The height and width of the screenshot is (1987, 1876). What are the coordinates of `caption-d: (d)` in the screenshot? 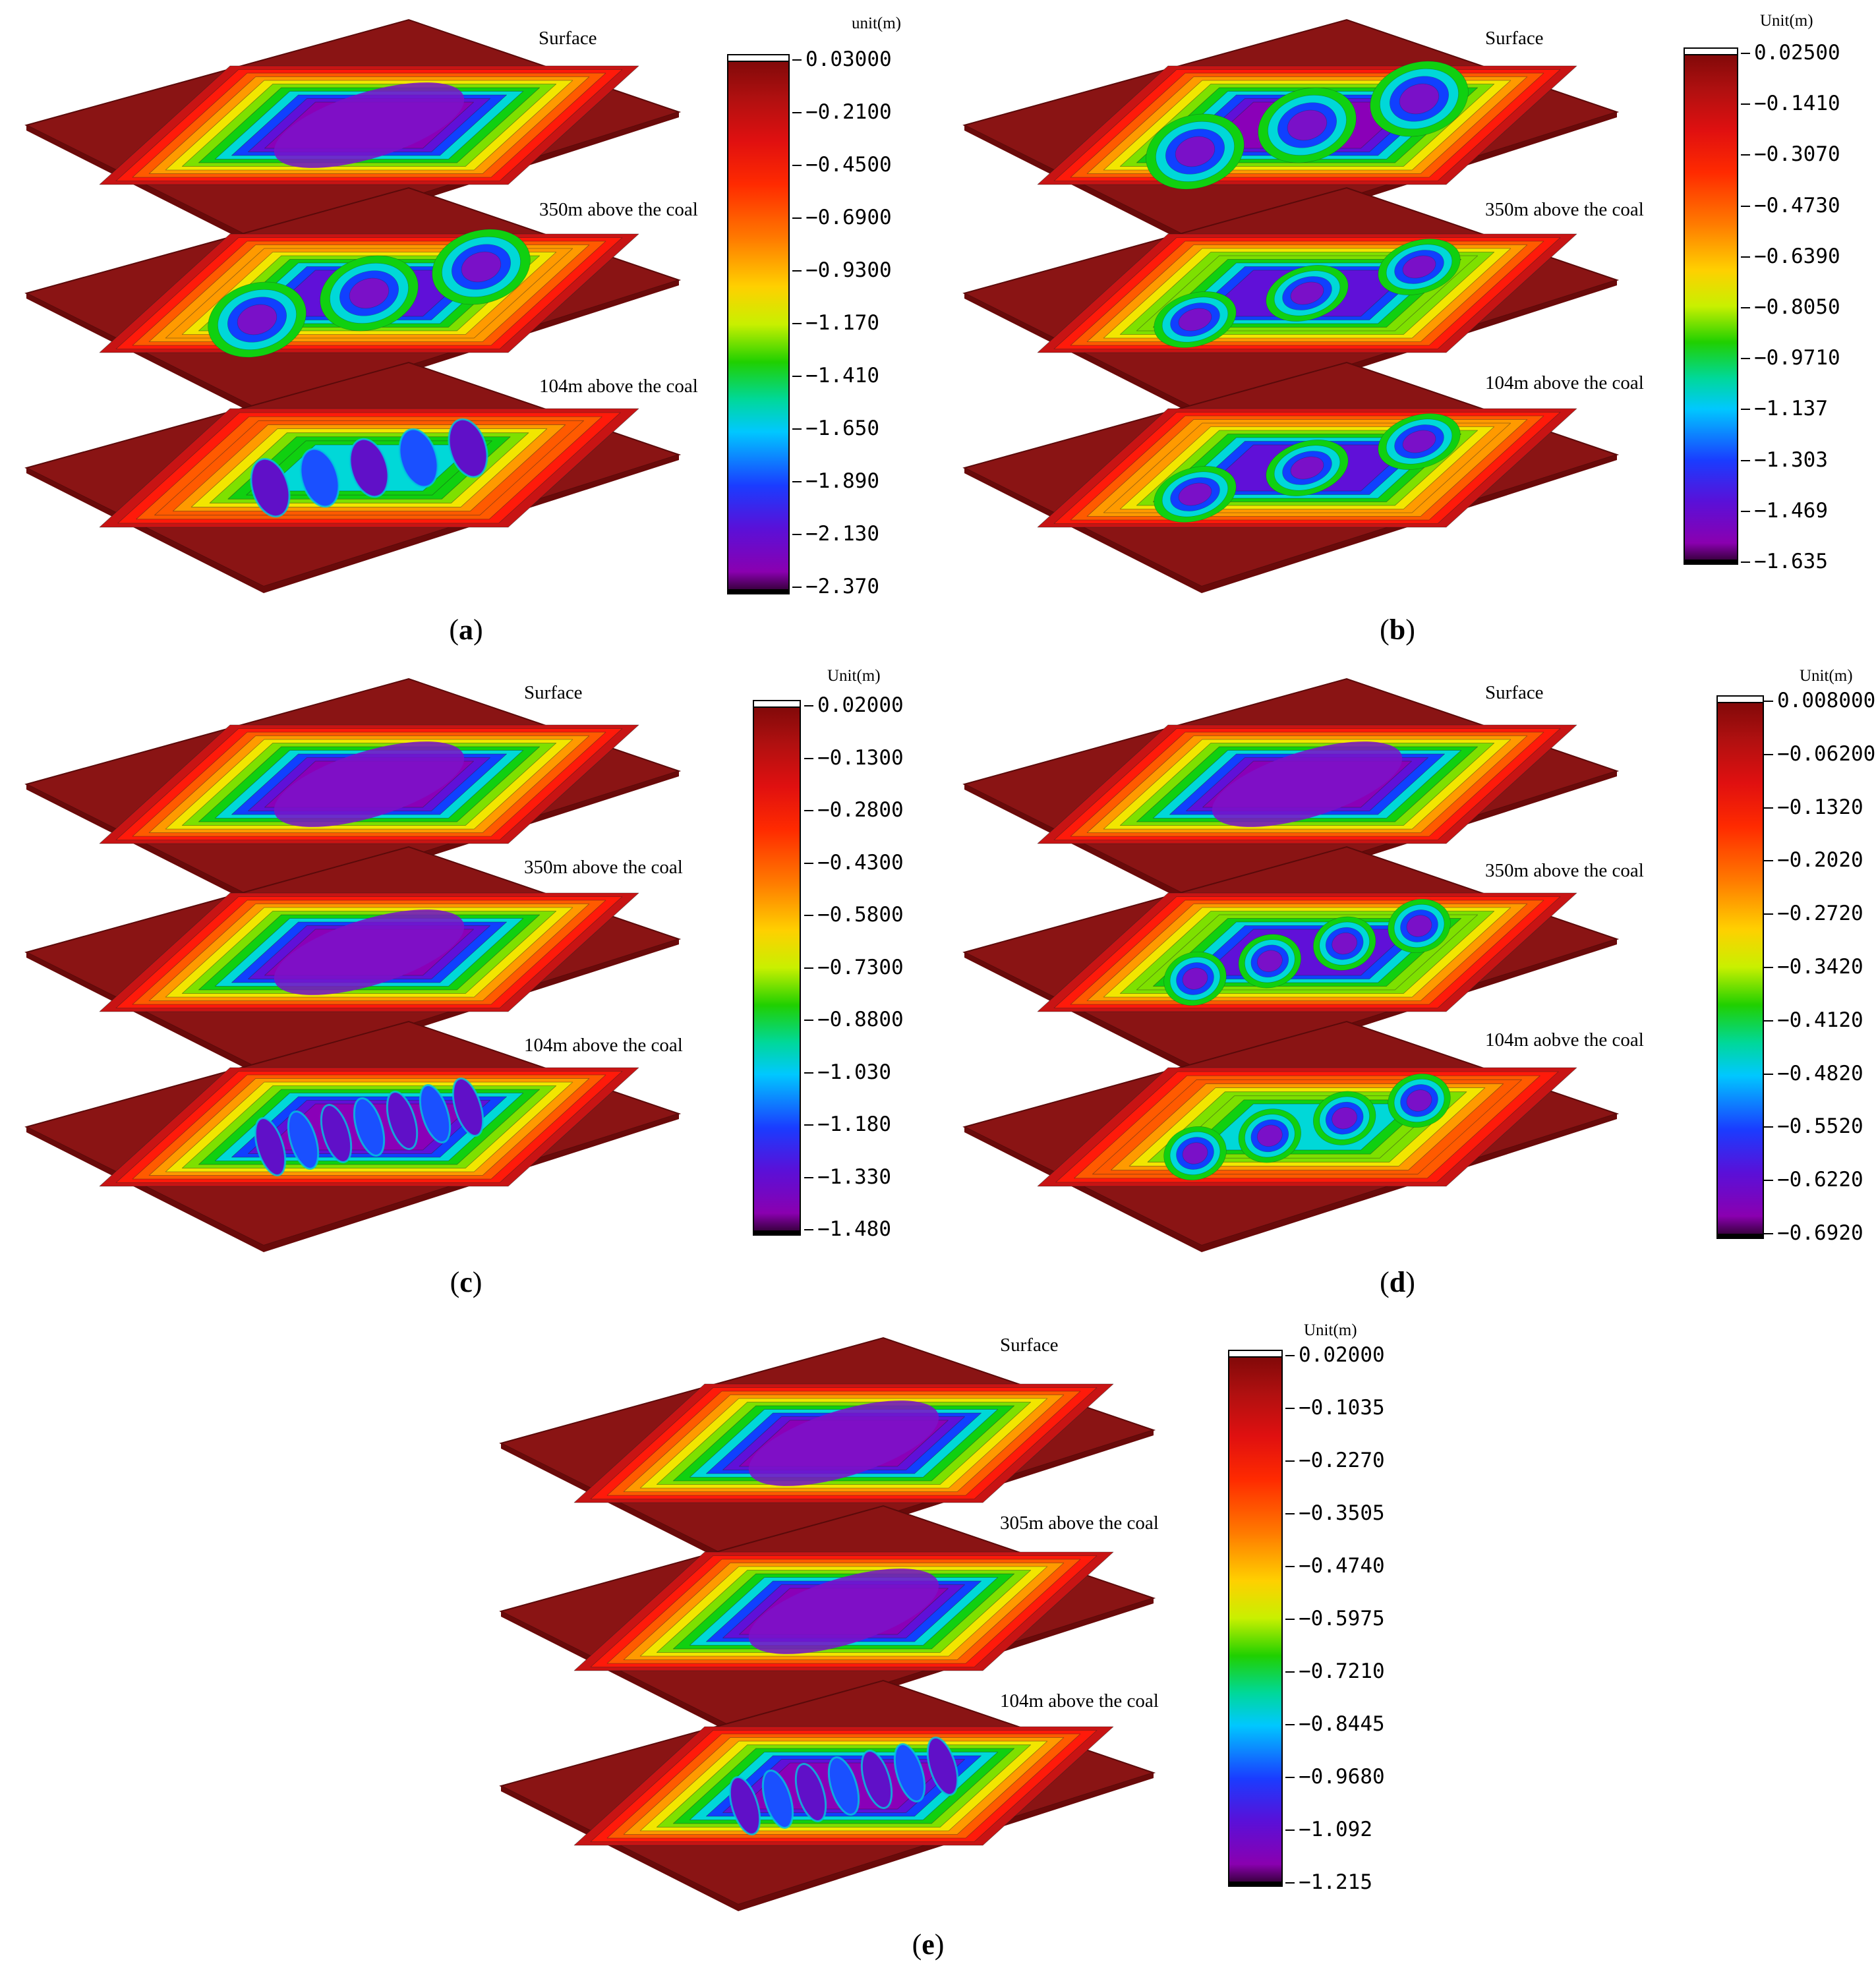 It's located at (1398, 1282).